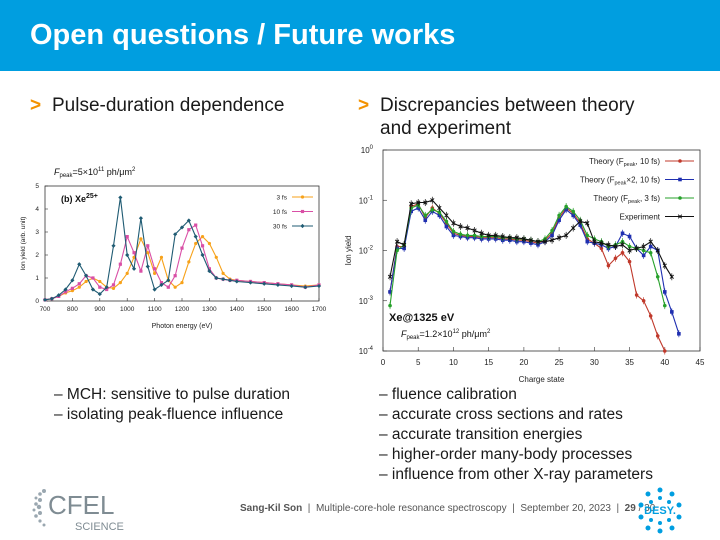 The image size is (720, 540). I want to click on footer-date: September 20, 2023, so click(565, 508).